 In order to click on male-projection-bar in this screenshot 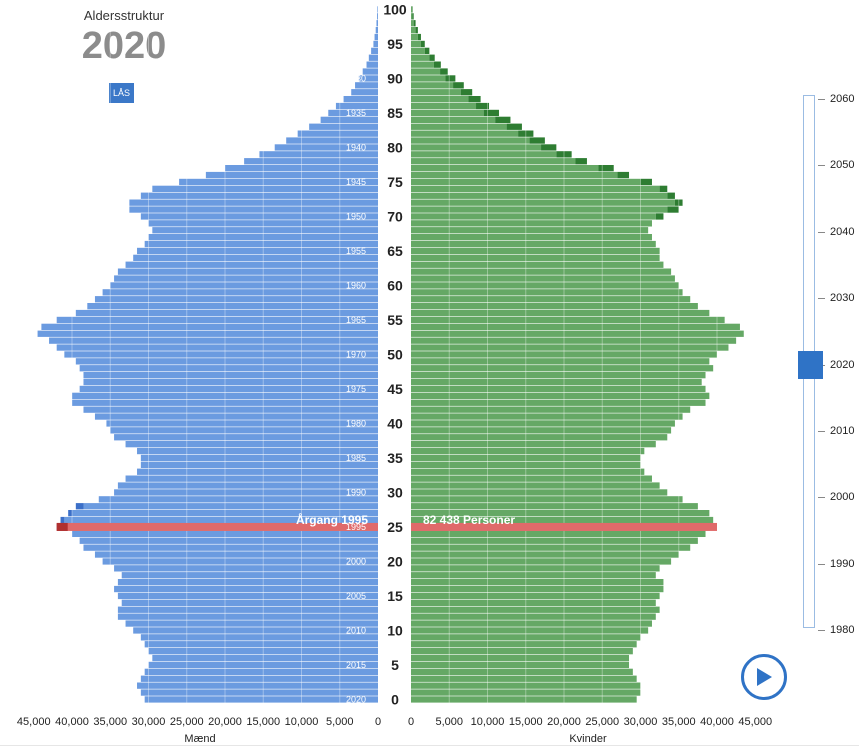, I will do `click(70, 513)`.